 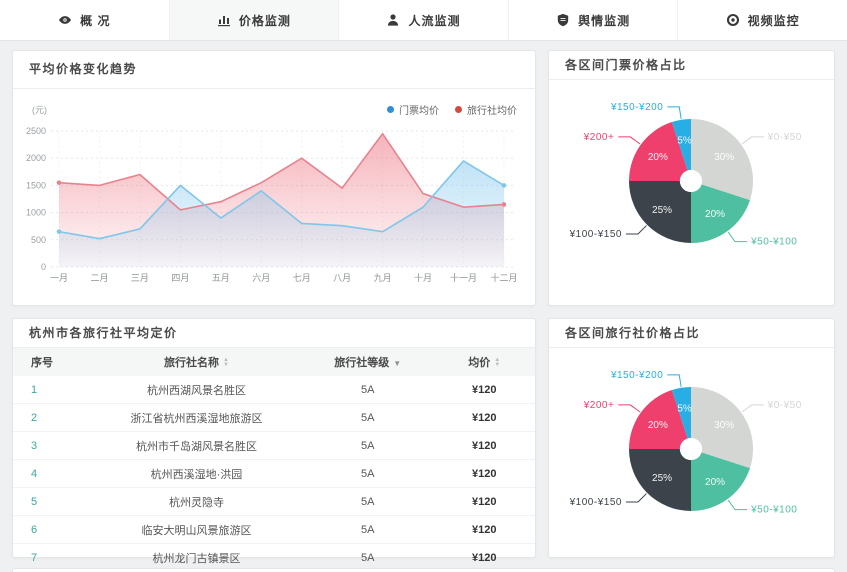 I want to click on y-axis-tick: 1000, so click(x=36, y=213).